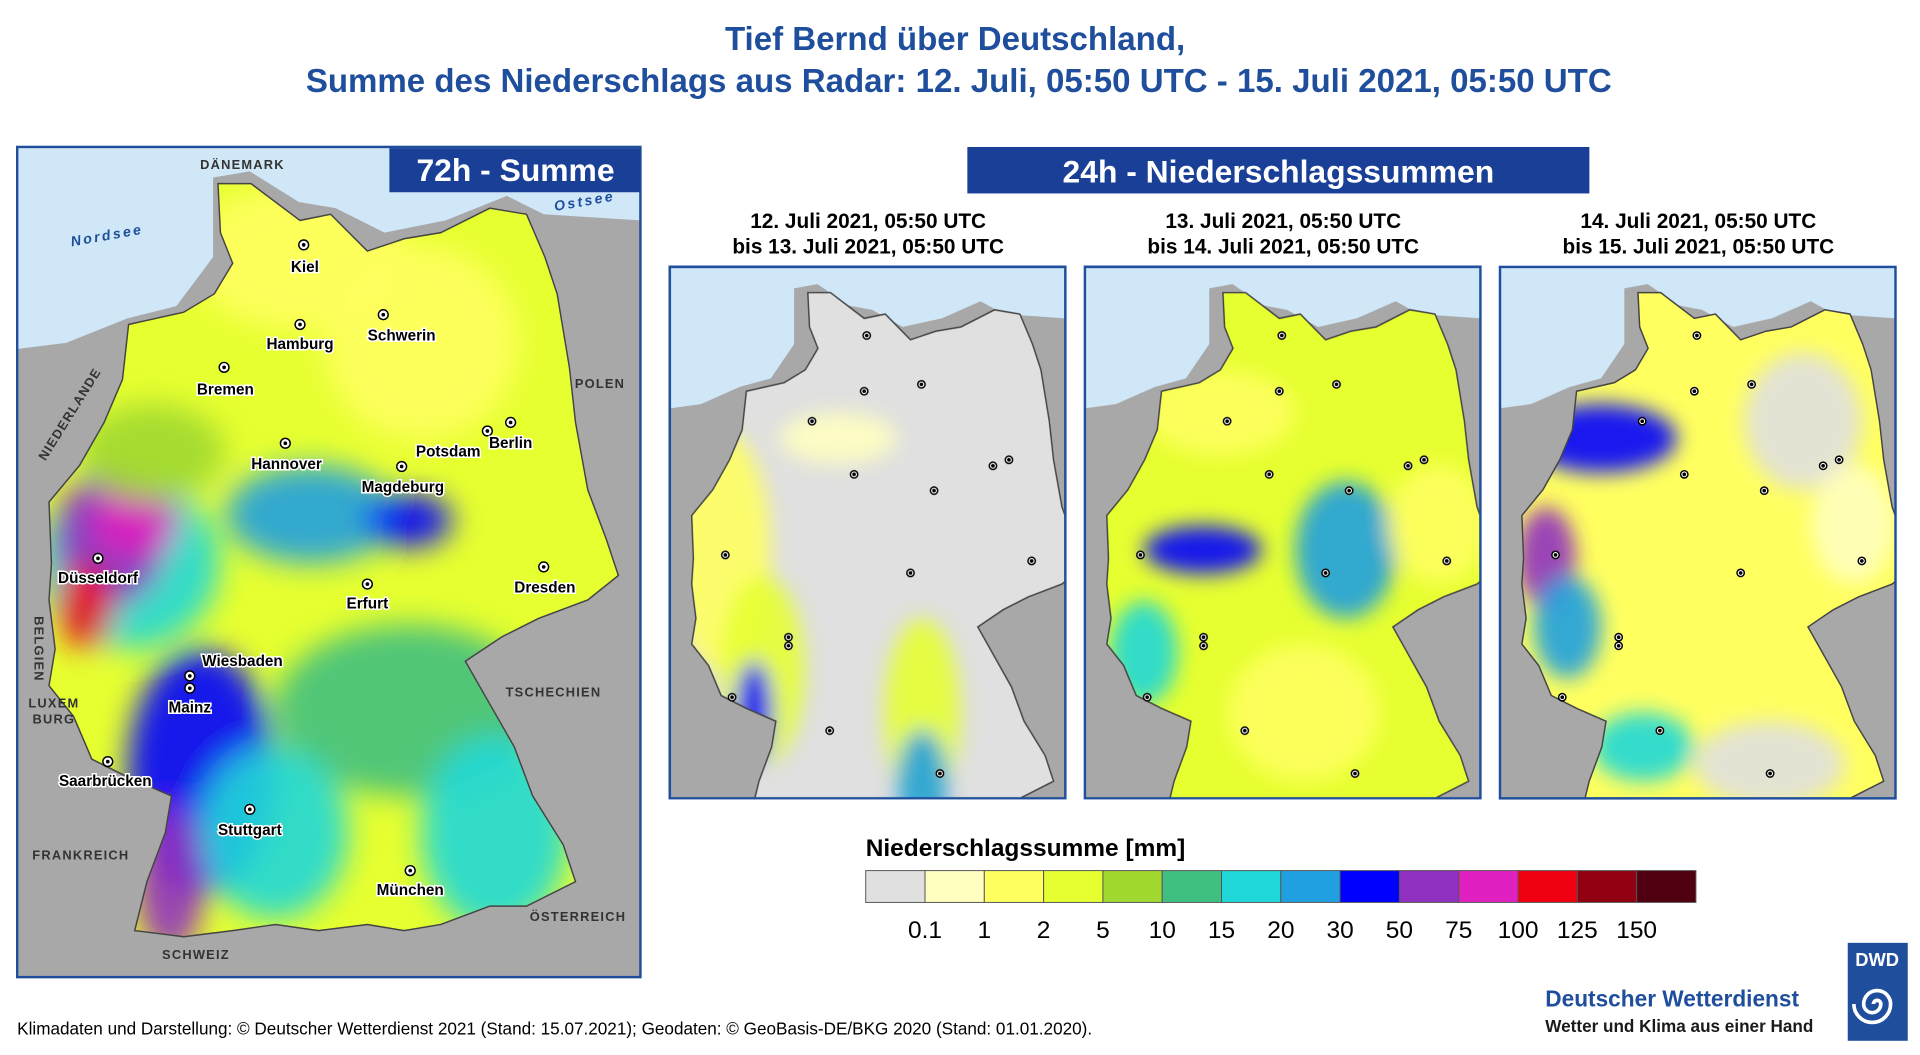  Describe the element at coordinates (1103, 930) in the screenshot. I see `legend-tick-label: 5` at that location.